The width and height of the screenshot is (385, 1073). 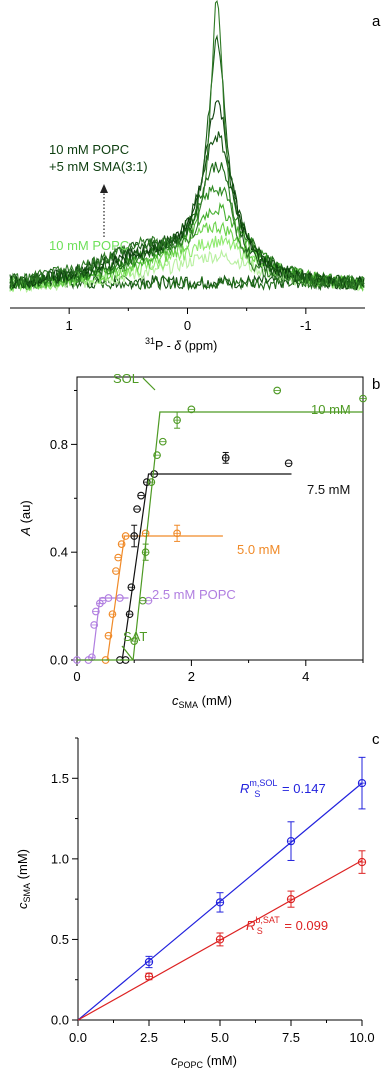 I want to click on panel-label-c: c, so click(x=376, y=739).